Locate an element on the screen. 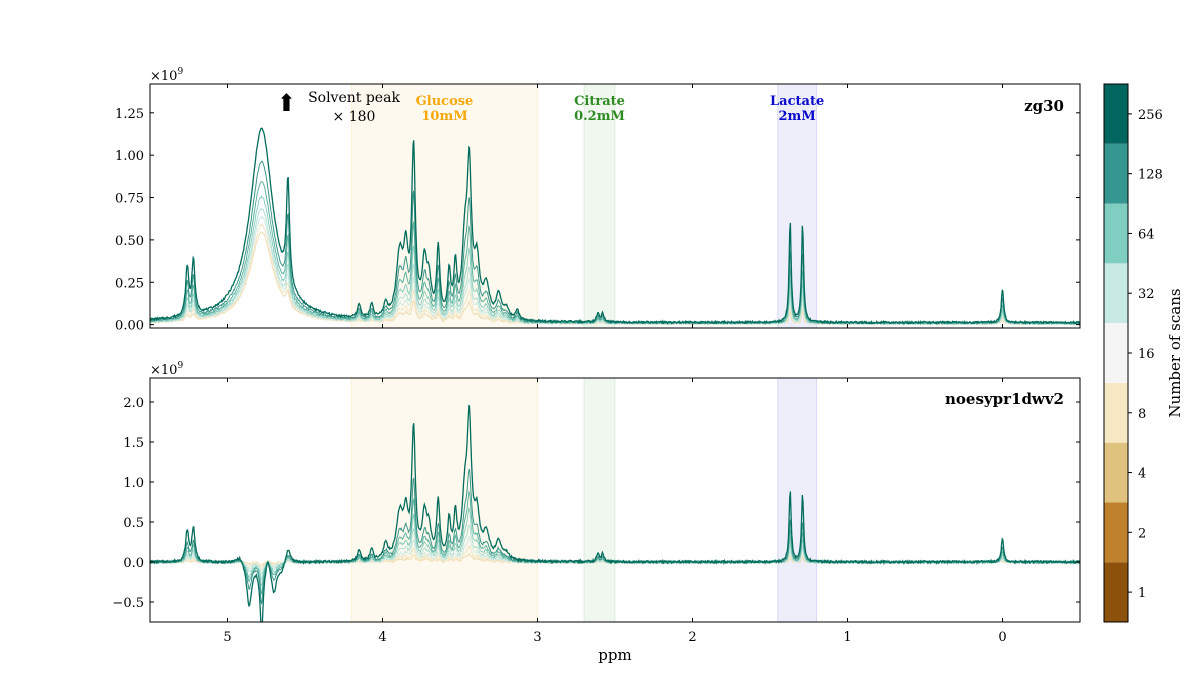 The image size is (1200, 700). solvent-scale-label: × 180 is located at coordinates (354, 117).